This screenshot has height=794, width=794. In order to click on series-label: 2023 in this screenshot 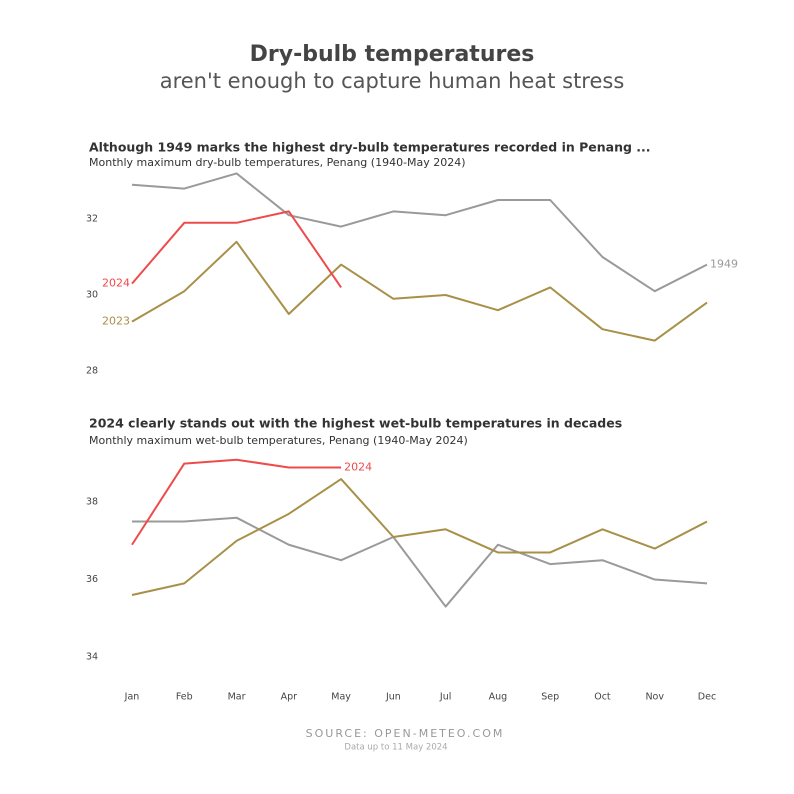, I will do `click(116, 321)`.